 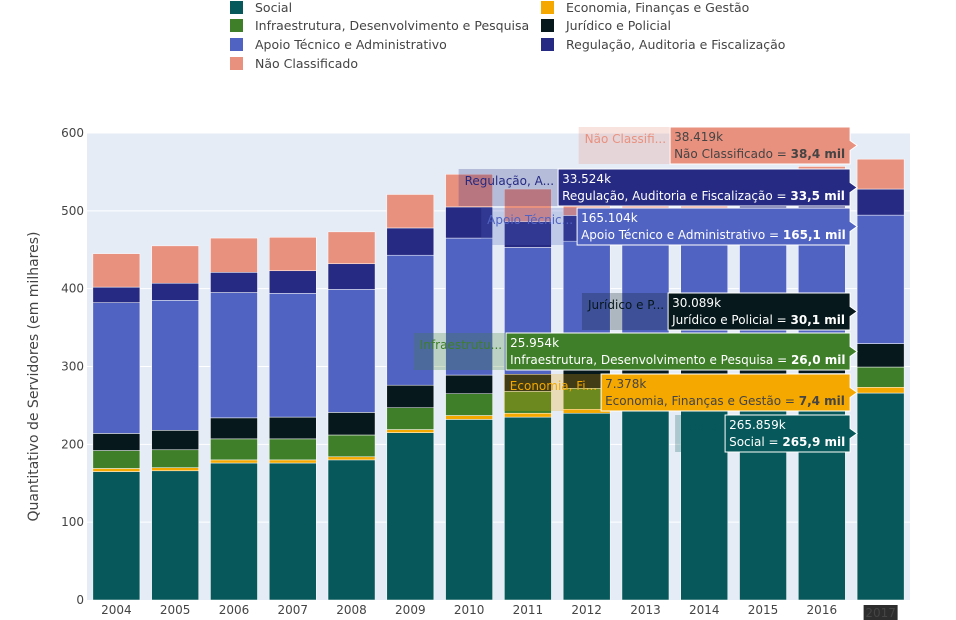 What do you see at coordinates (116, 368) in the screenshot?
I see `bar-2004-apoio-tecnico-e-administrativo` at bounding box center [116, 368].